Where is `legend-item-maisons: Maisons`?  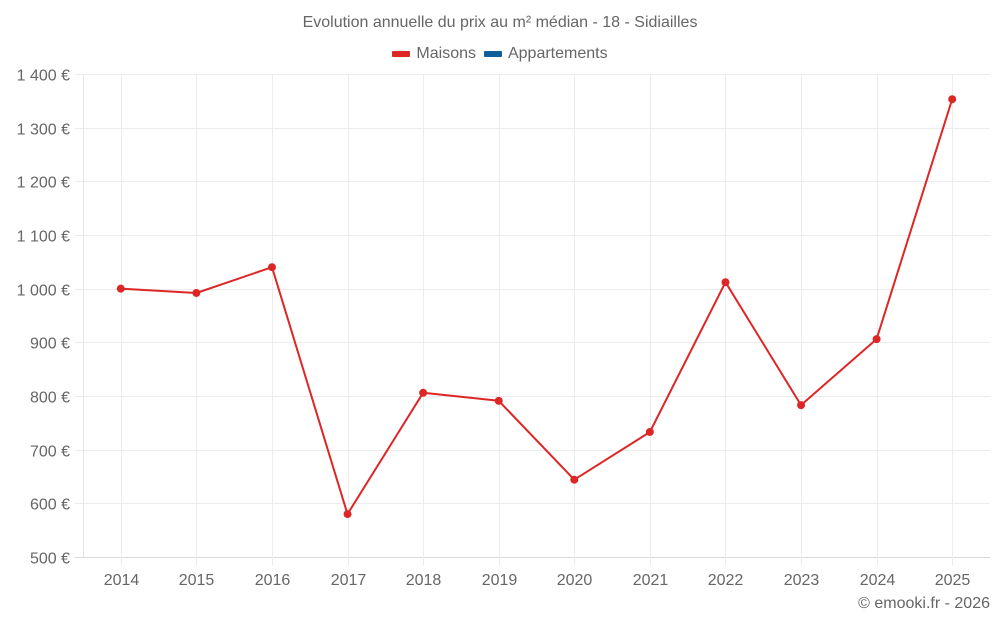
legend-item-maisons: Maisons is located at coordinates (434, 54).